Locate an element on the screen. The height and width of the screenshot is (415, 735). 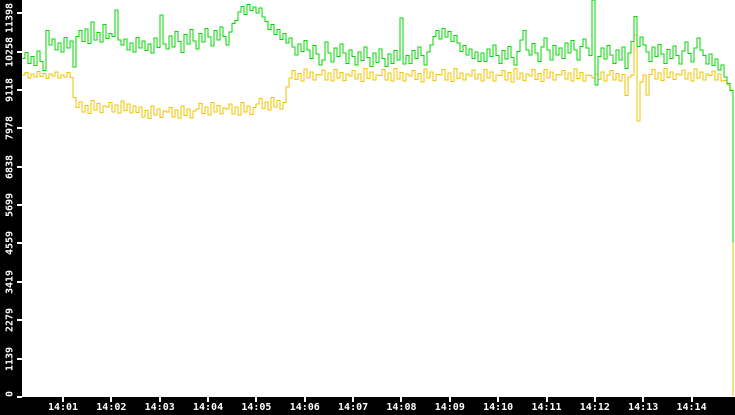
y-tick-label: 4559 is located at coordinates (10, 243).